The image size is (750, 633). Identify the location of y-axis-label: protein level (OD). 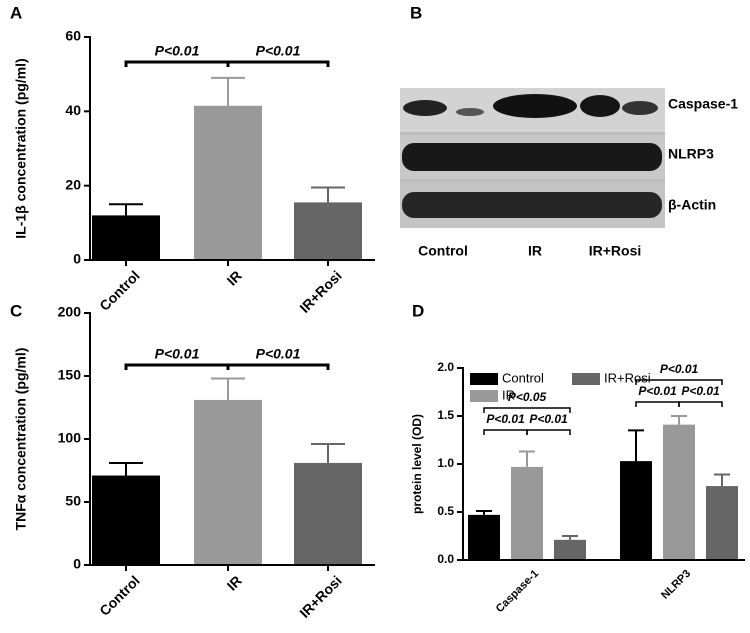
(417, 464).